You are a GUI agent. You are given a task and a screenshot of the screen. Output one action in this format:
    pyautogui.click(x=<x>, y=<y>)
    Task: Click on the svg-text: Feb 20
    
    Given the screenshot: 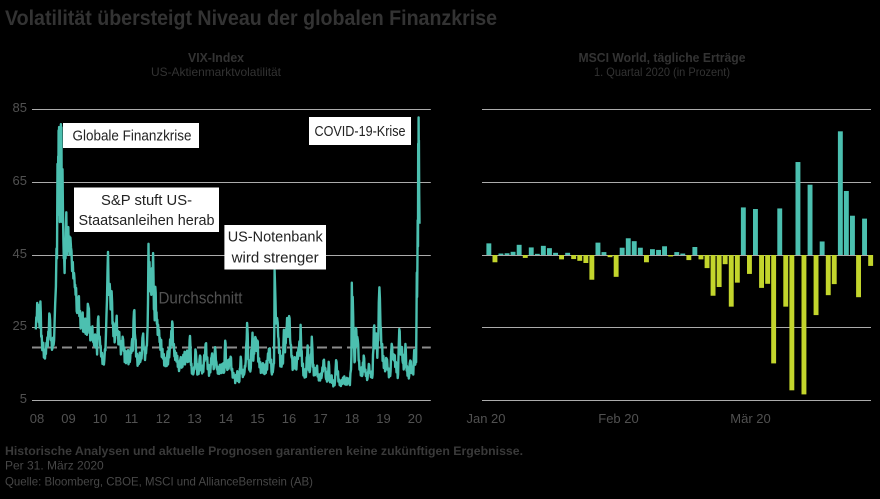 What is the action you would take?
    pyautogui.click(x=618, y=418)
    